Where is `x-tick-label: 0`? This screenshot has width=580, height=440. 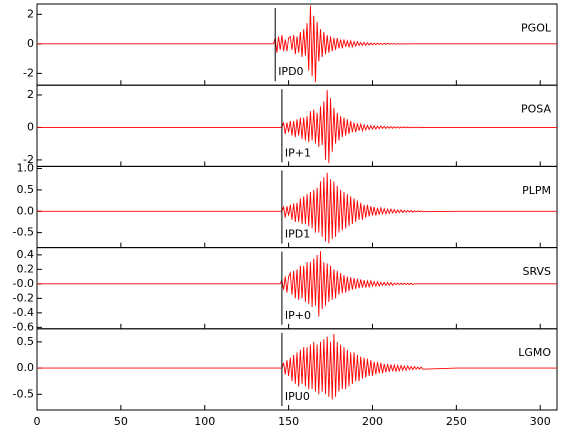
x-tick-label: 0 is located at coordinates (37, 421).